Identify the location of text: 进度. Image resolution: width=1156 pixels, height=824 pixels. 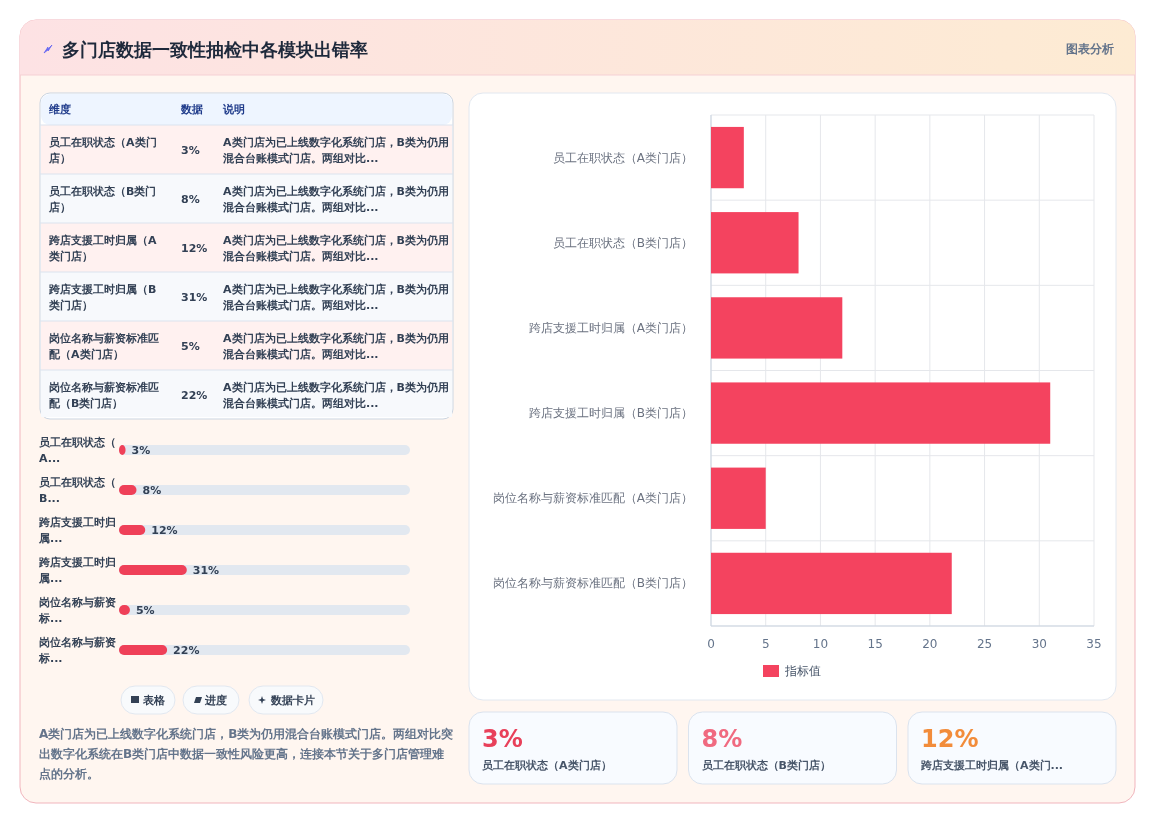
(215, 700).